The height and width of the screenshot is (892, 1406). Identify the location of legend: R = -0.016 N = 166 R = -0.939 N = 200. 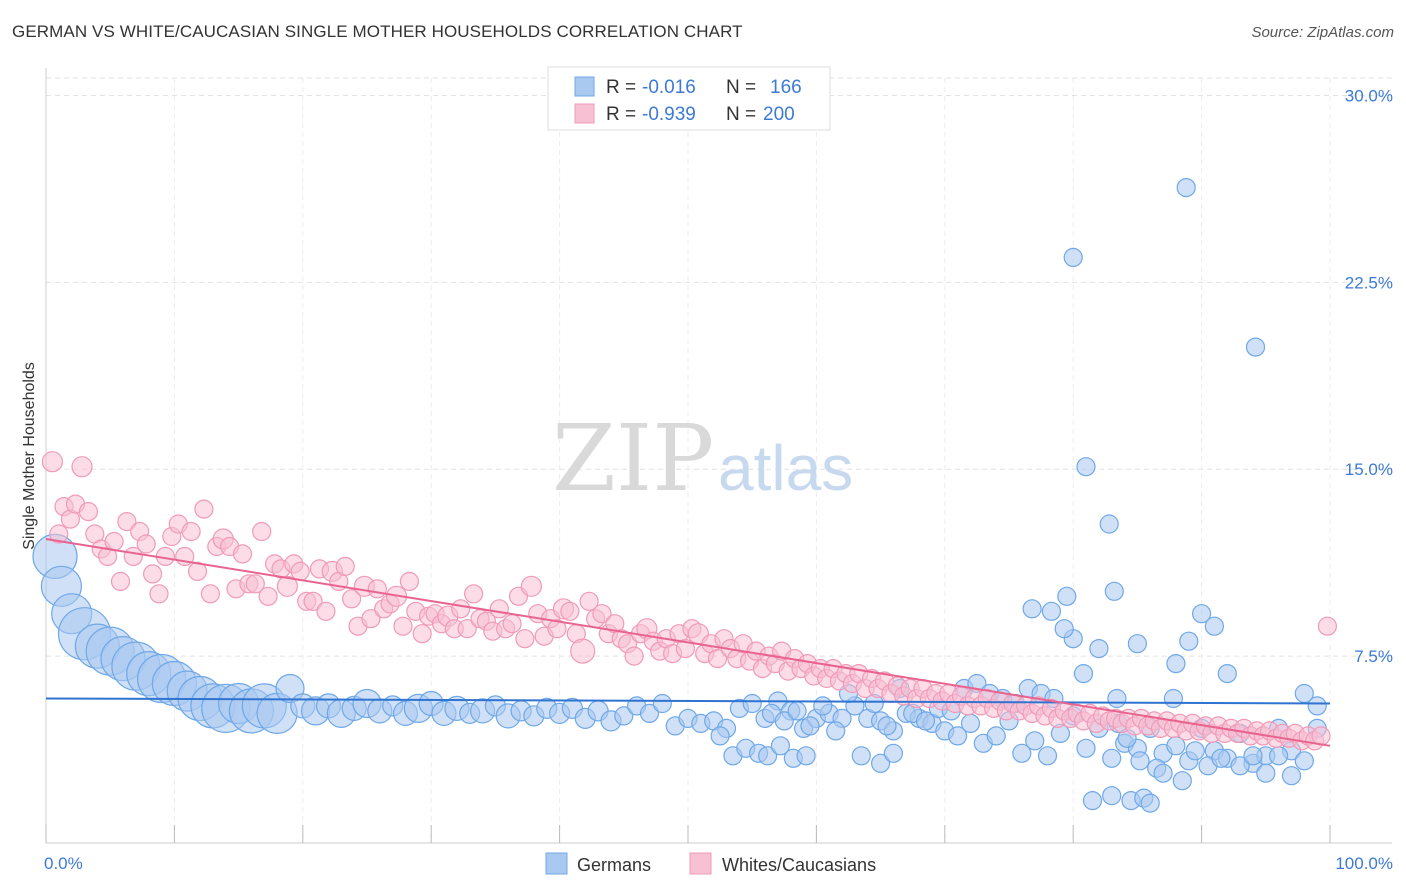
(689, 98).